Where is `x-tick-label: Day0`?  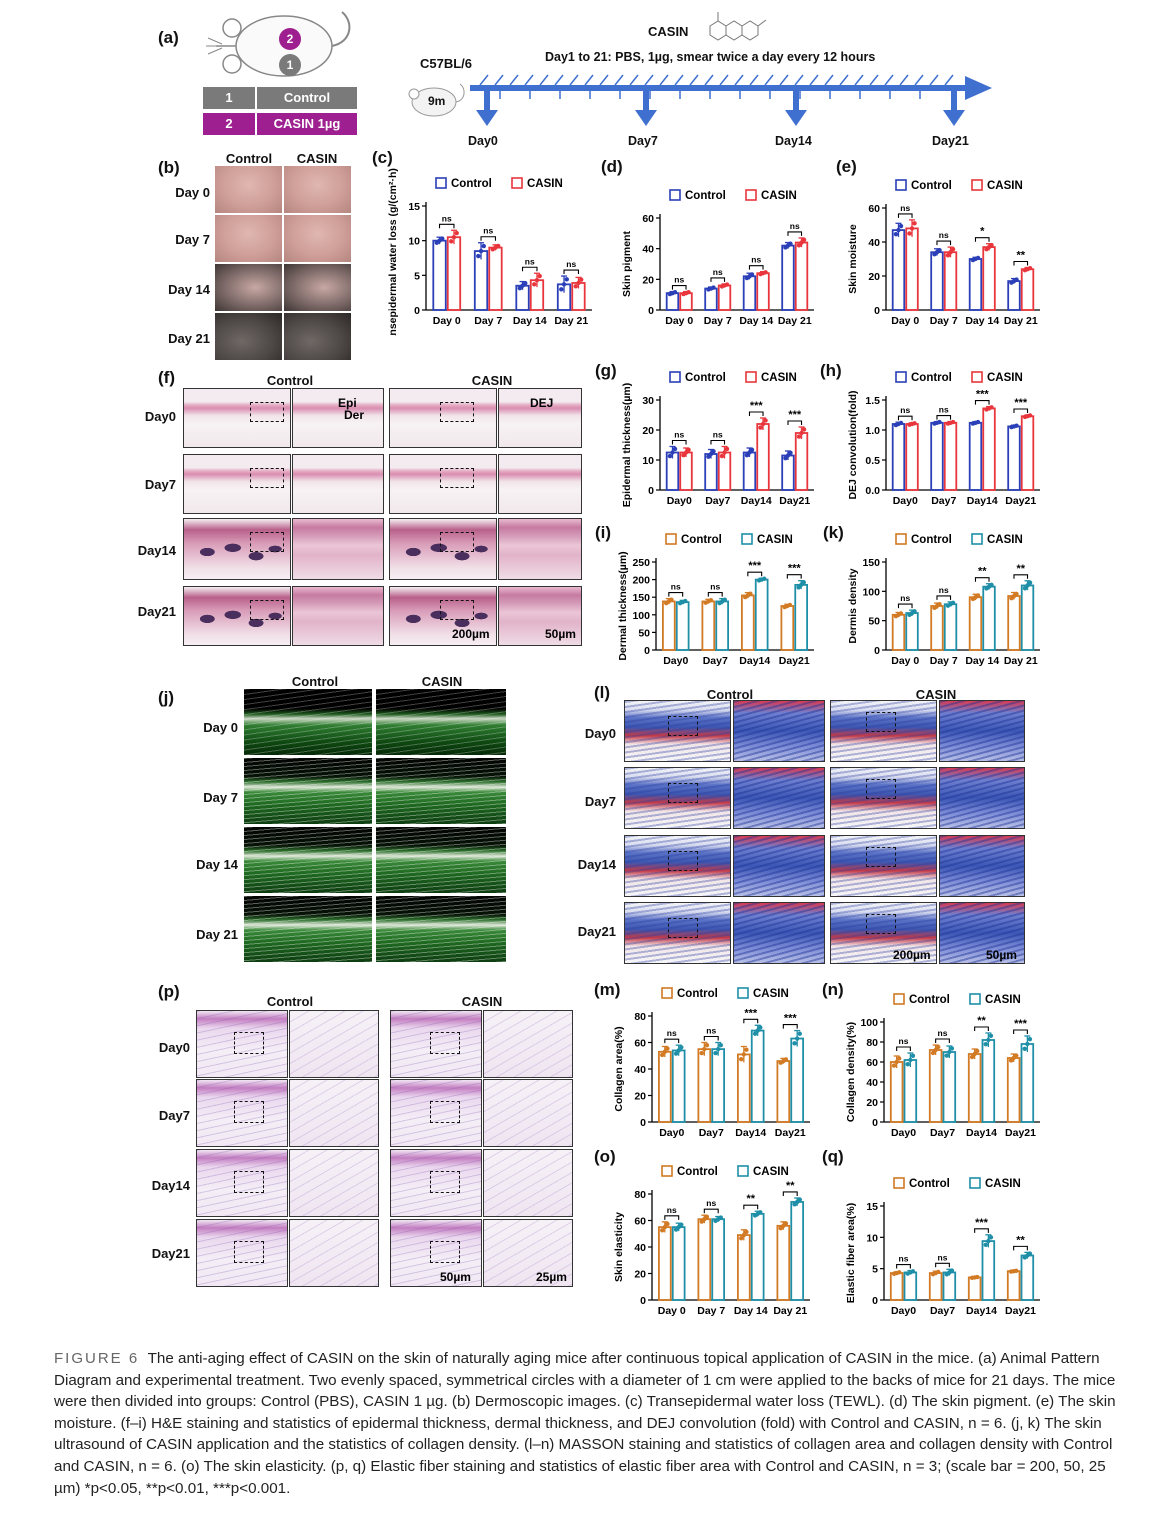
x-tick-label: Day0 is located at coordinates (675, 661).